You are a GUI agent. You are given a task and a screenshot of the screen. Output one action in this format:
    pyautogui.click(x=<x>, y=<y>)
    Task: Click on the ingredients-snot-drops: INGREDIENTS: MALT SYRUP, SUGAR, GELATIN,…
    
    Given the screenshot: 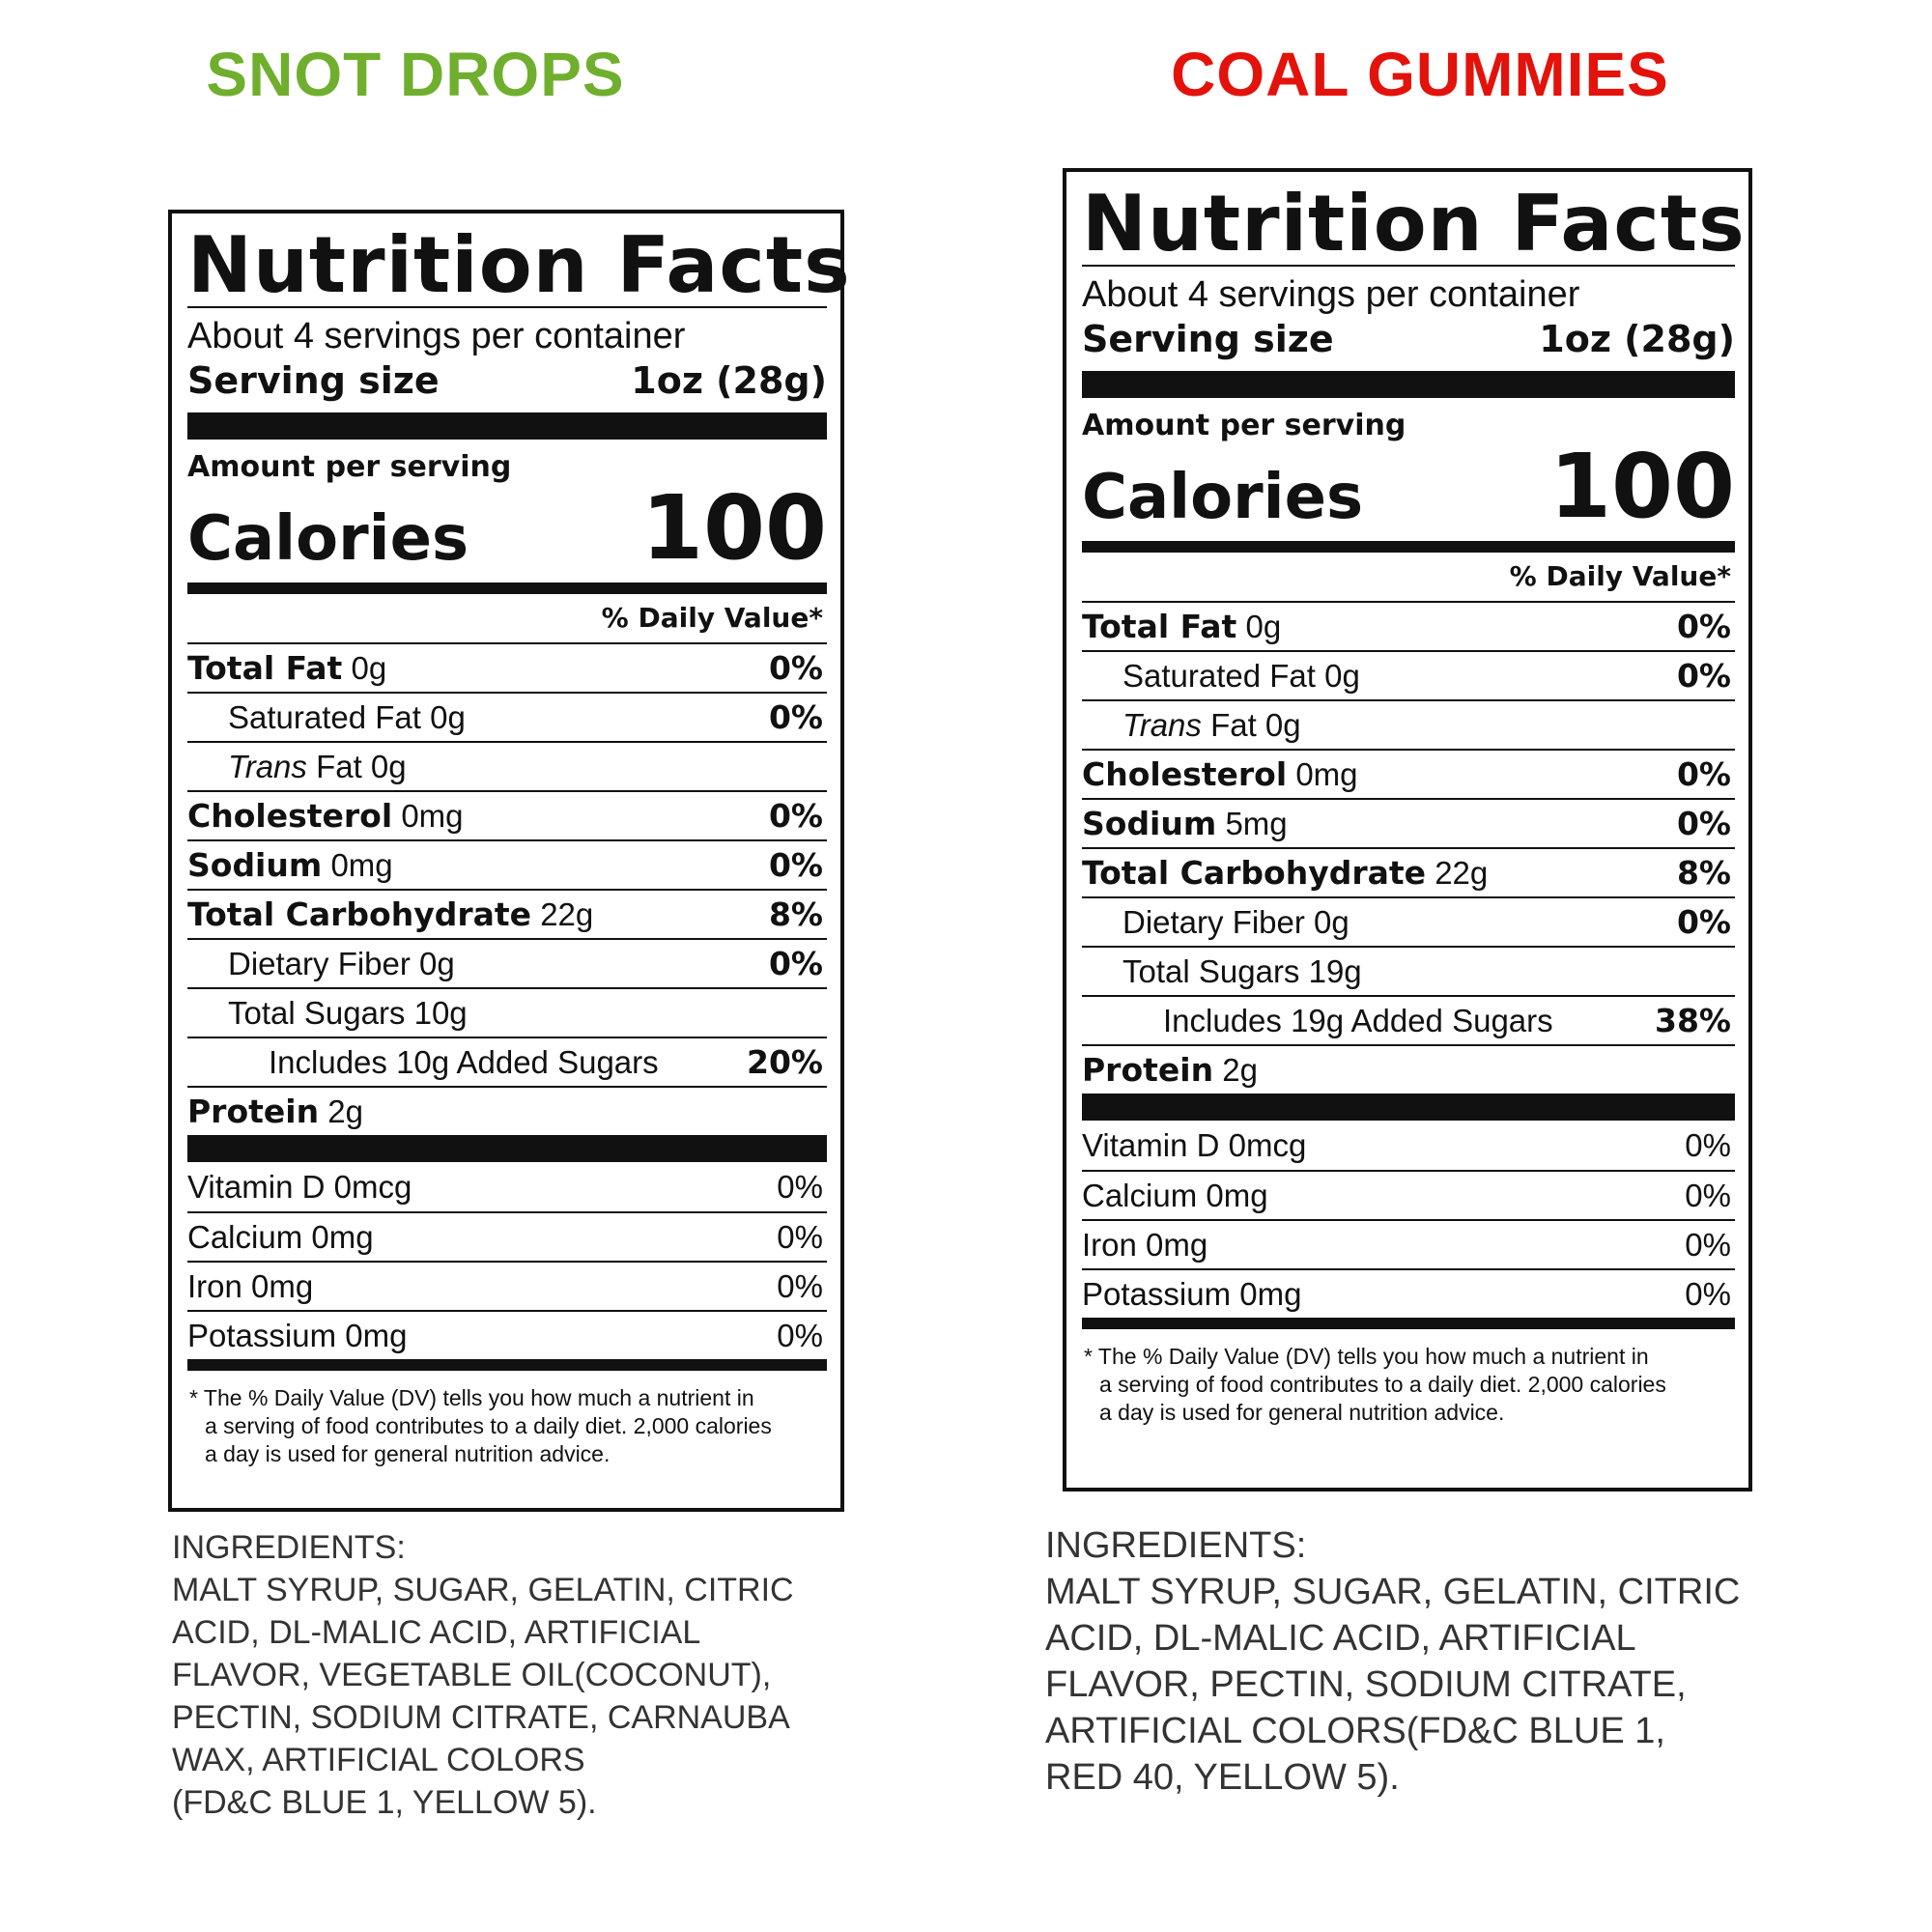 What is the action you would take?
    pyautogui.click(x=519, y=1675)
    